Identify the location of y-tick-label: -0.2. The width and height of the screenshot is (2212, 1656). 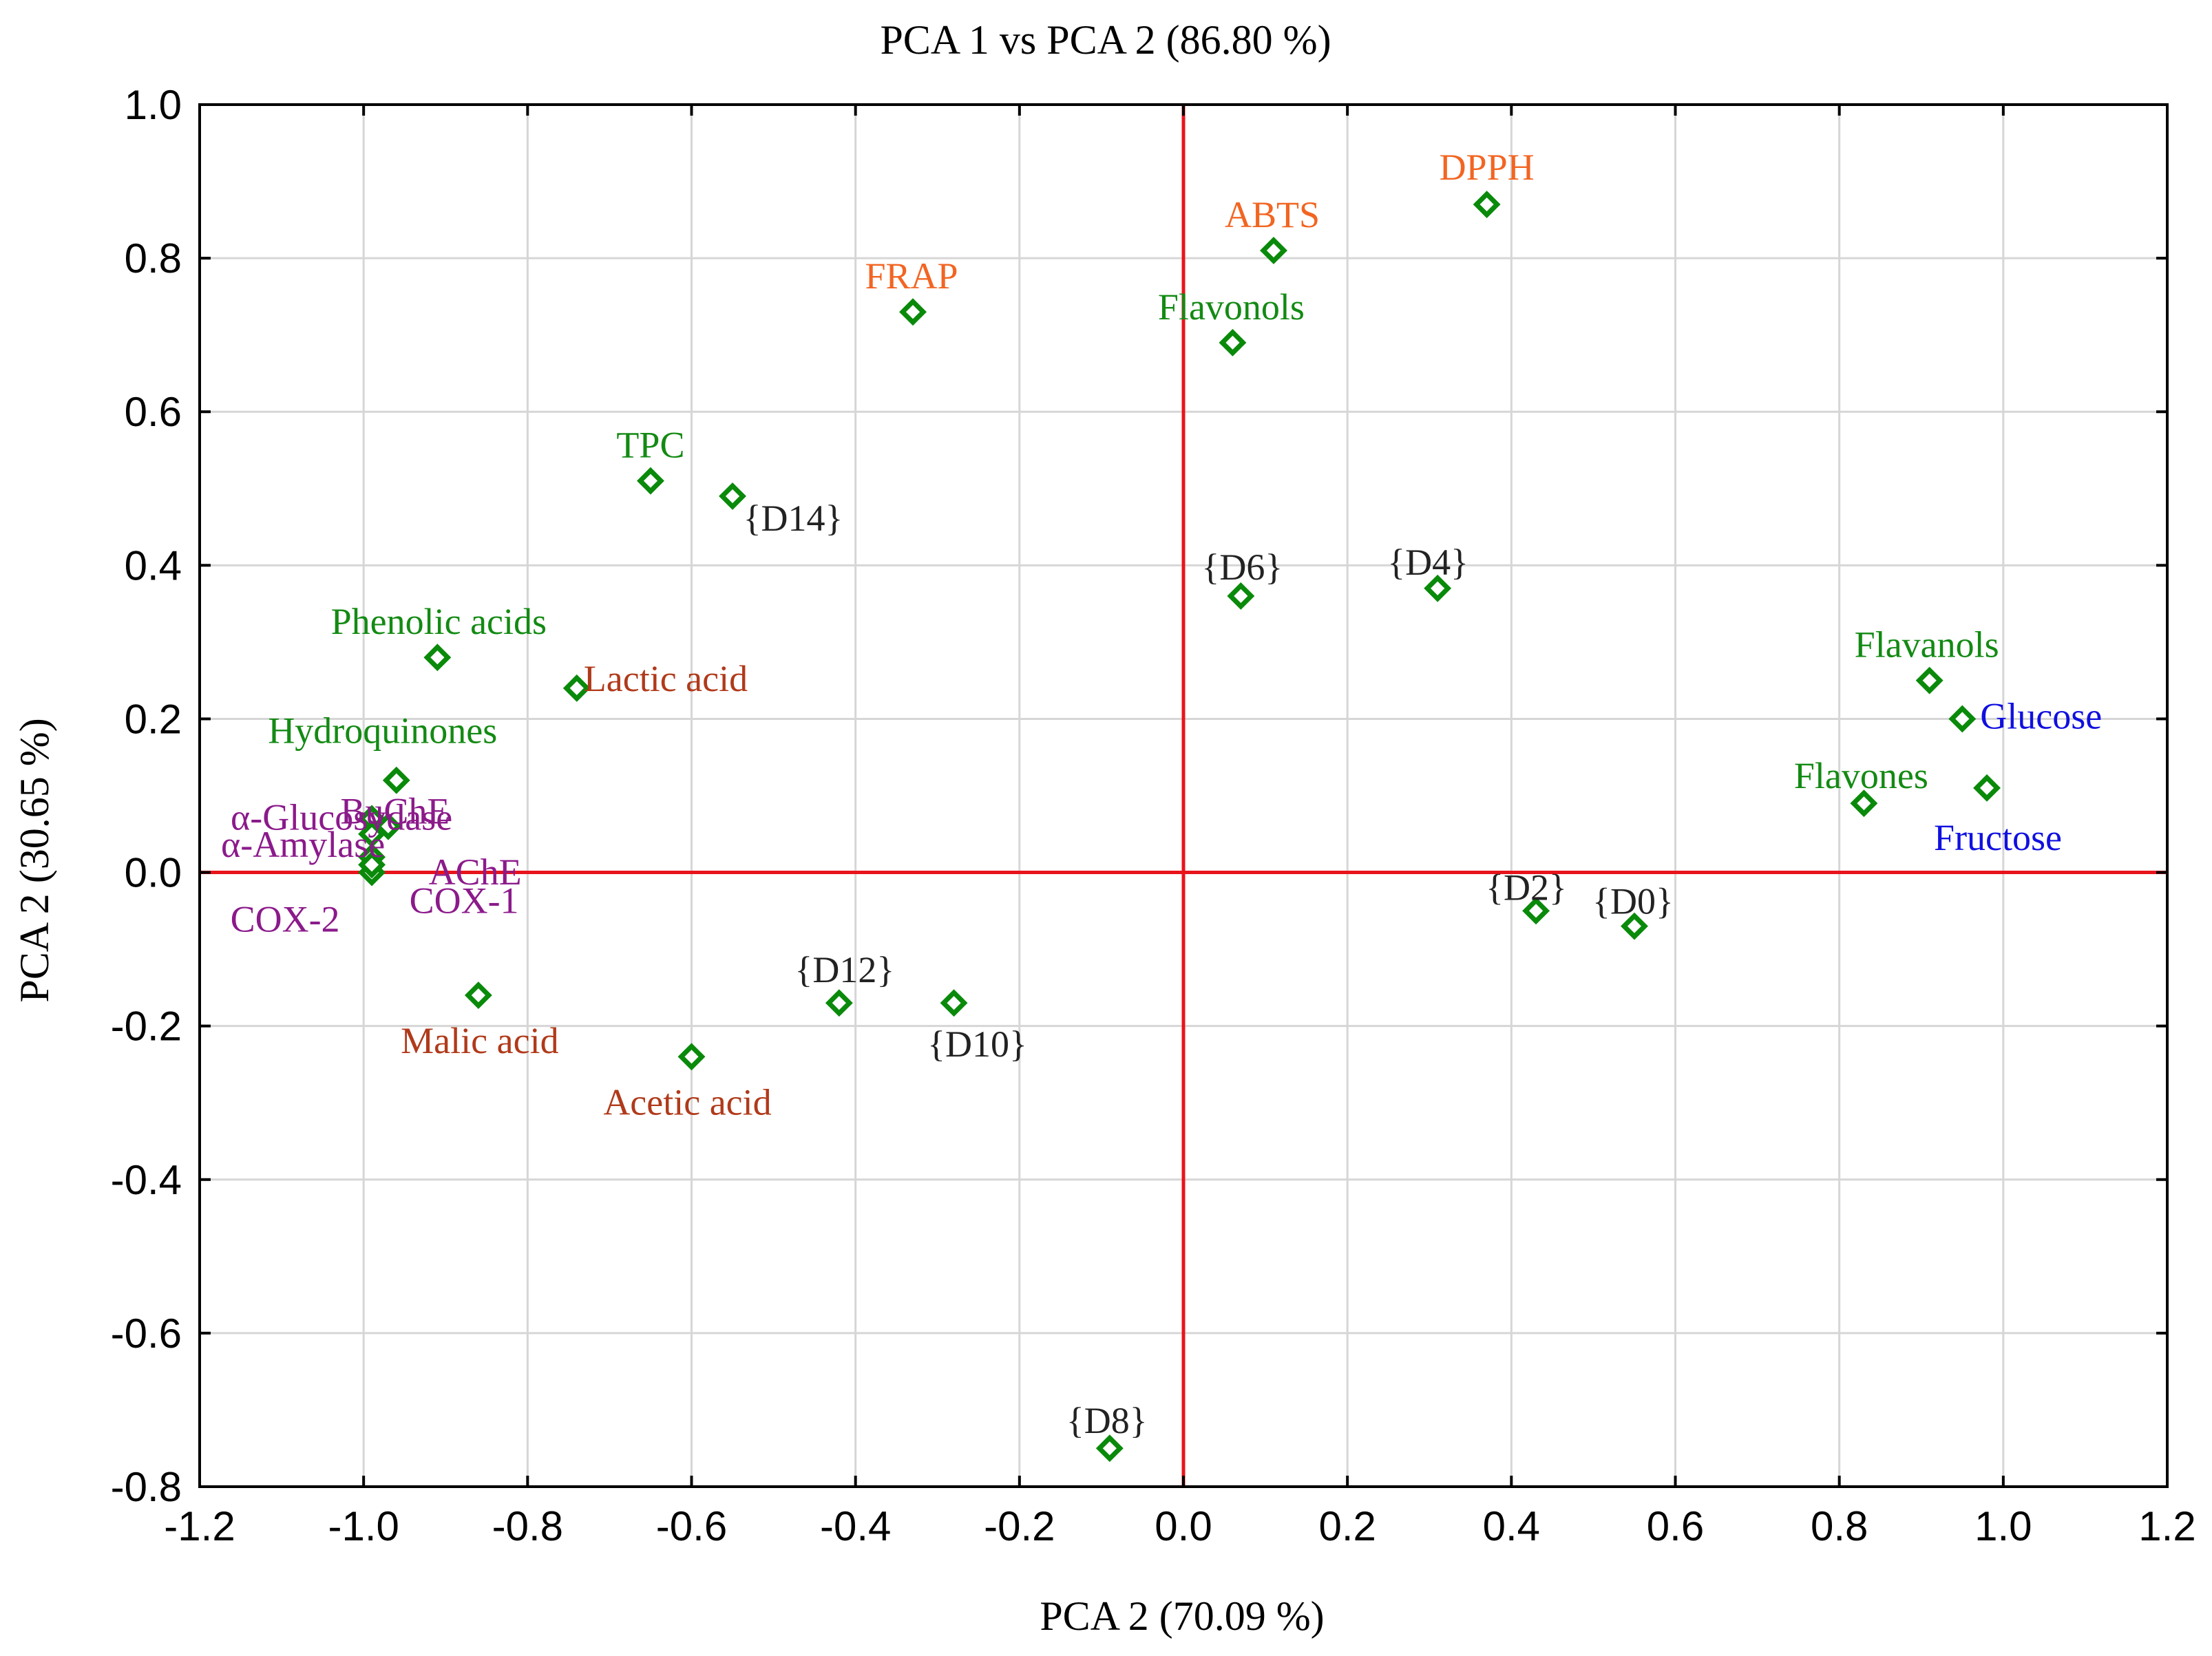
(146, 1027).